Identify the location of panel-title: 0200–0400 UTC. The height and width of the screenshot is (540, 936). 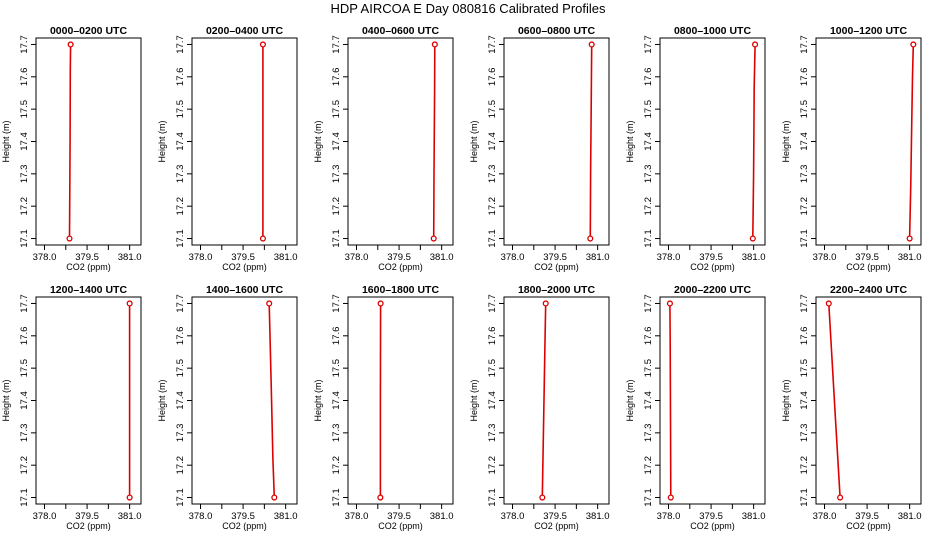
(244, 31).